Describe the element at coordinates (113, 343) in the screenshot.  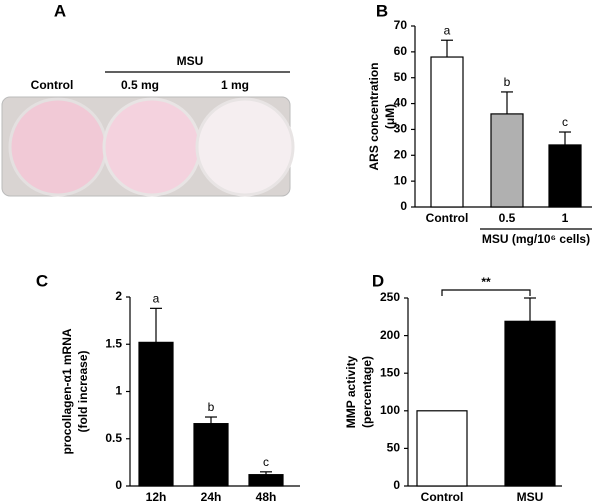
I see `y-tick-label: 1.5` at that location.